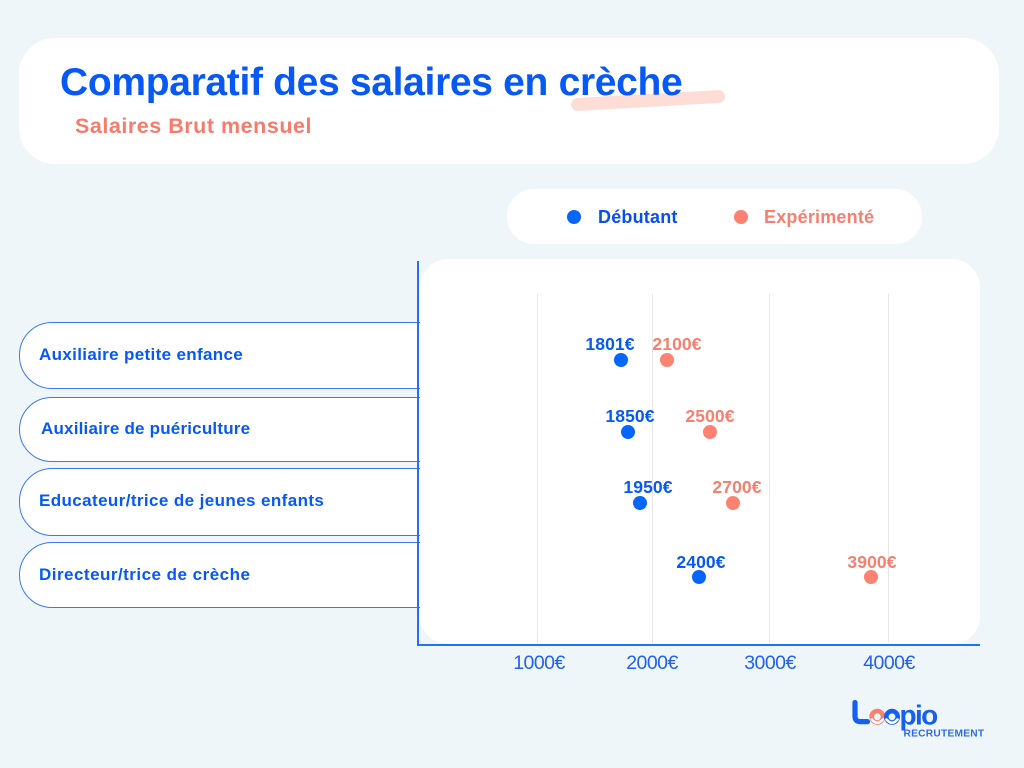  I want to click on svg-text: RECRUTEMENT, so click(944, 734).